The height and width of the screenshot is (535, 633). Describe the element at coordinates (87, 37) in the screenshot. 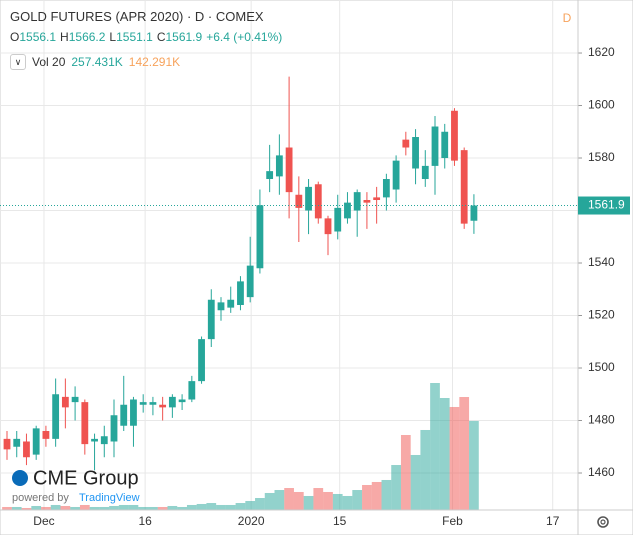

I see `ohlc-value: 1566.2` at that location.